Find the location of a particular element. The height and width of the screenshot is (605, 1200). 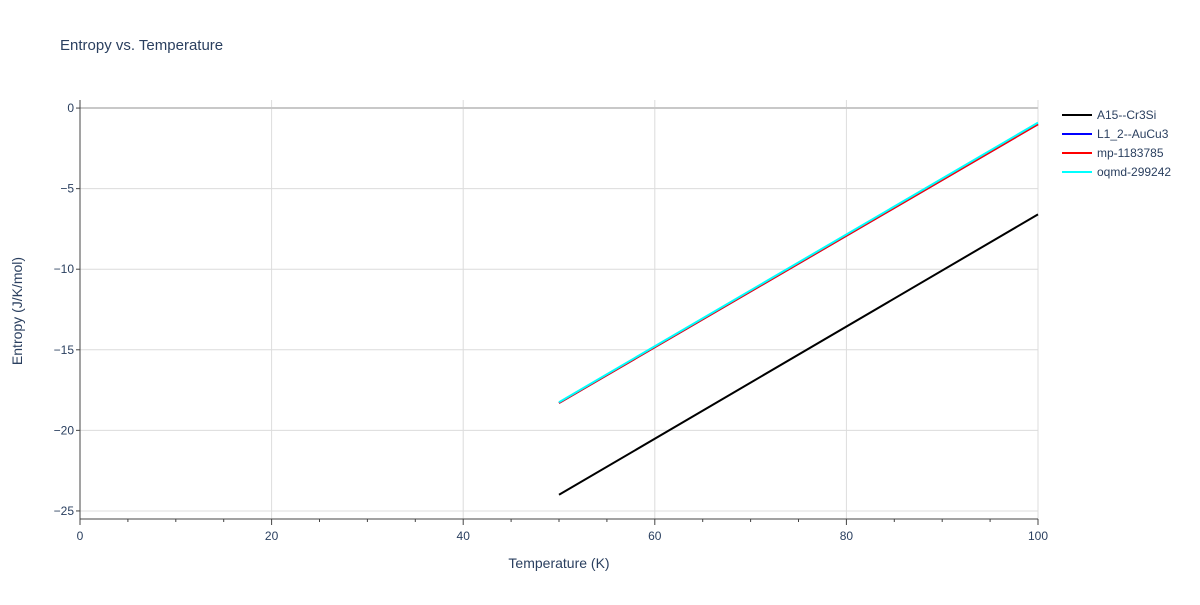

x-tick-label: 0 is located at coordinates (80, 536).